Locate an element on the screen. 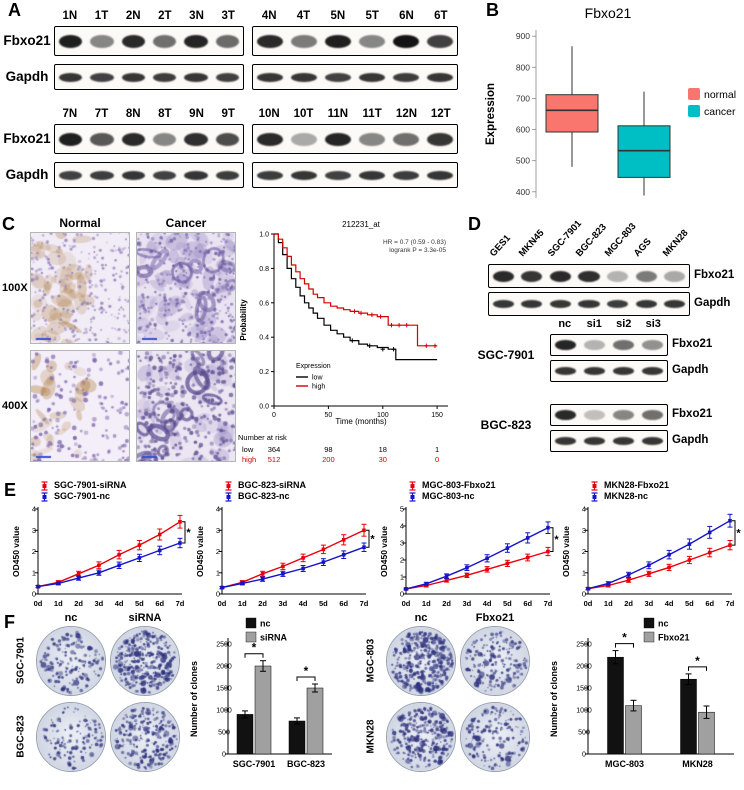 The width and height of the screenshot is (744, 790). legend-label-MGC-803-nc: MGC-803-nc is located at coordinates (448, 496).